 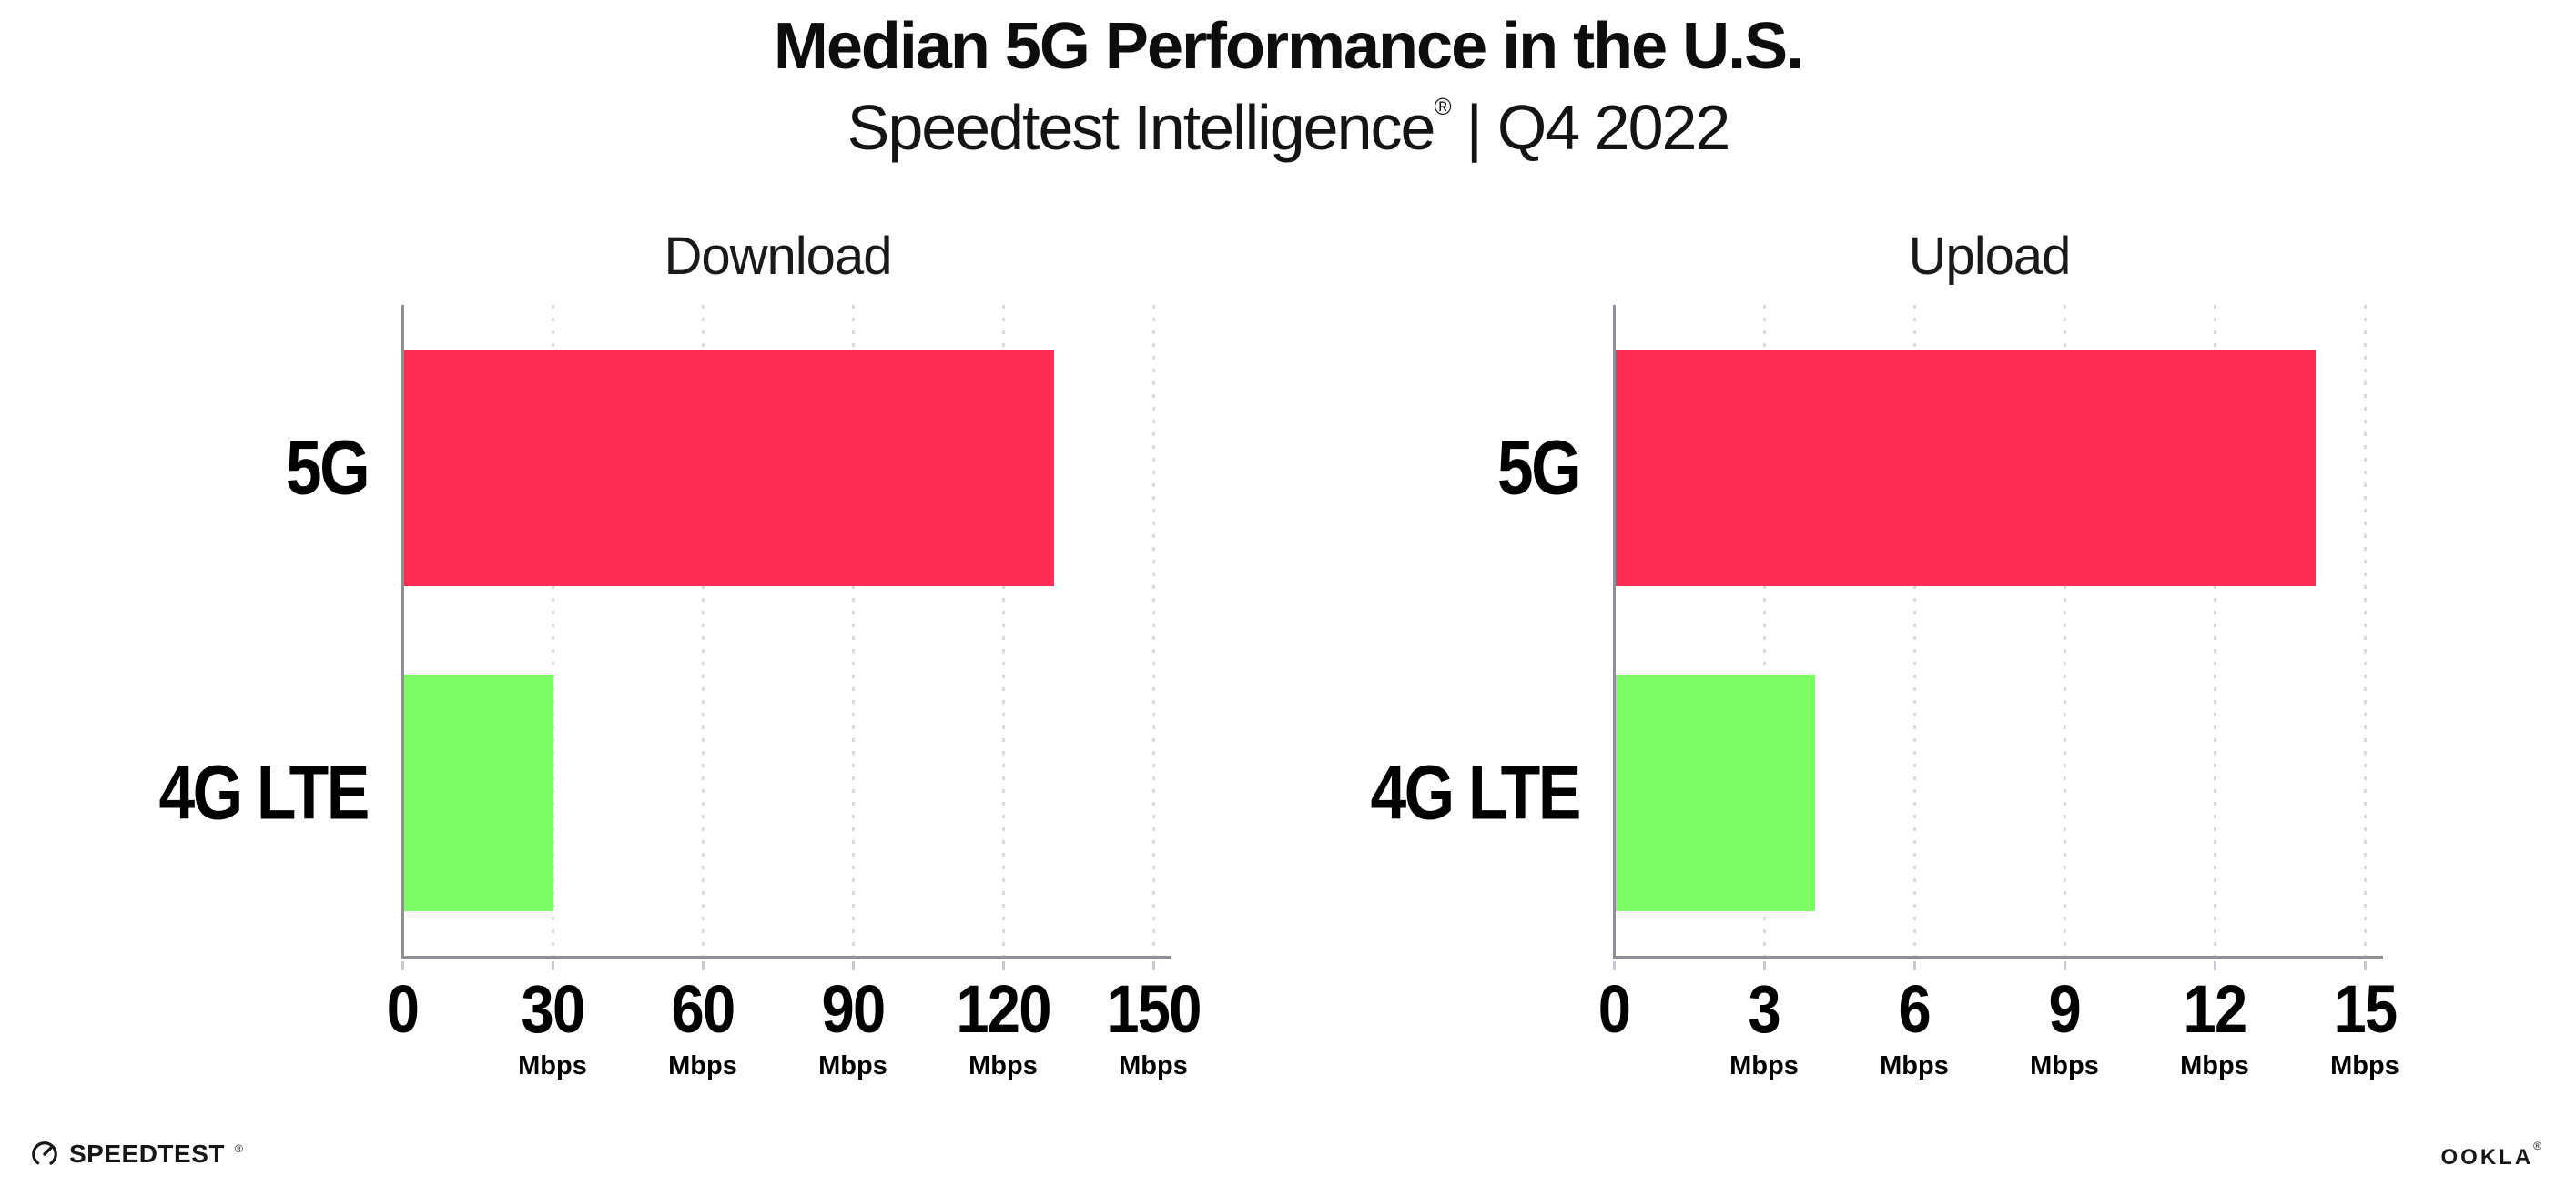 I want to click on speedtest-trademark-symbol: ®, so click(x=238, y=1149).